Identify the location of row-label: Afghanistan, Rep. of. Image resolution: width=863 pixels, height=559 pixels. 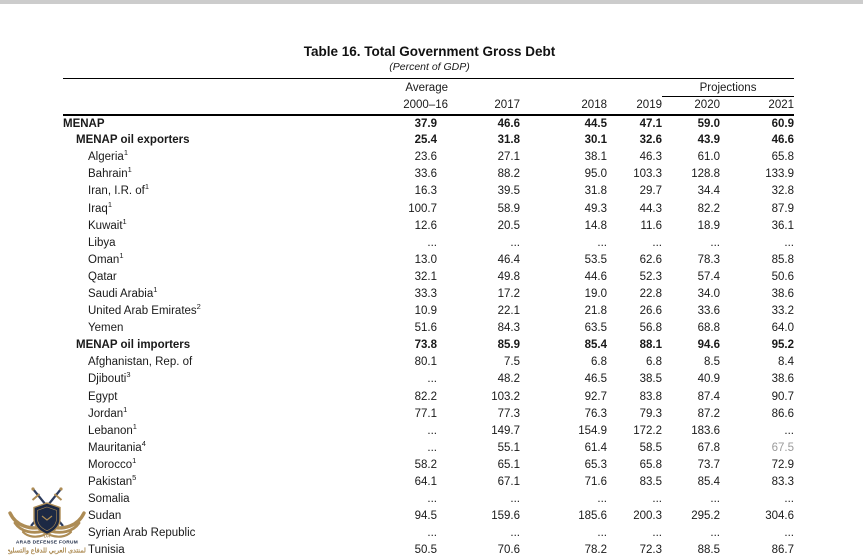
(203, 362).